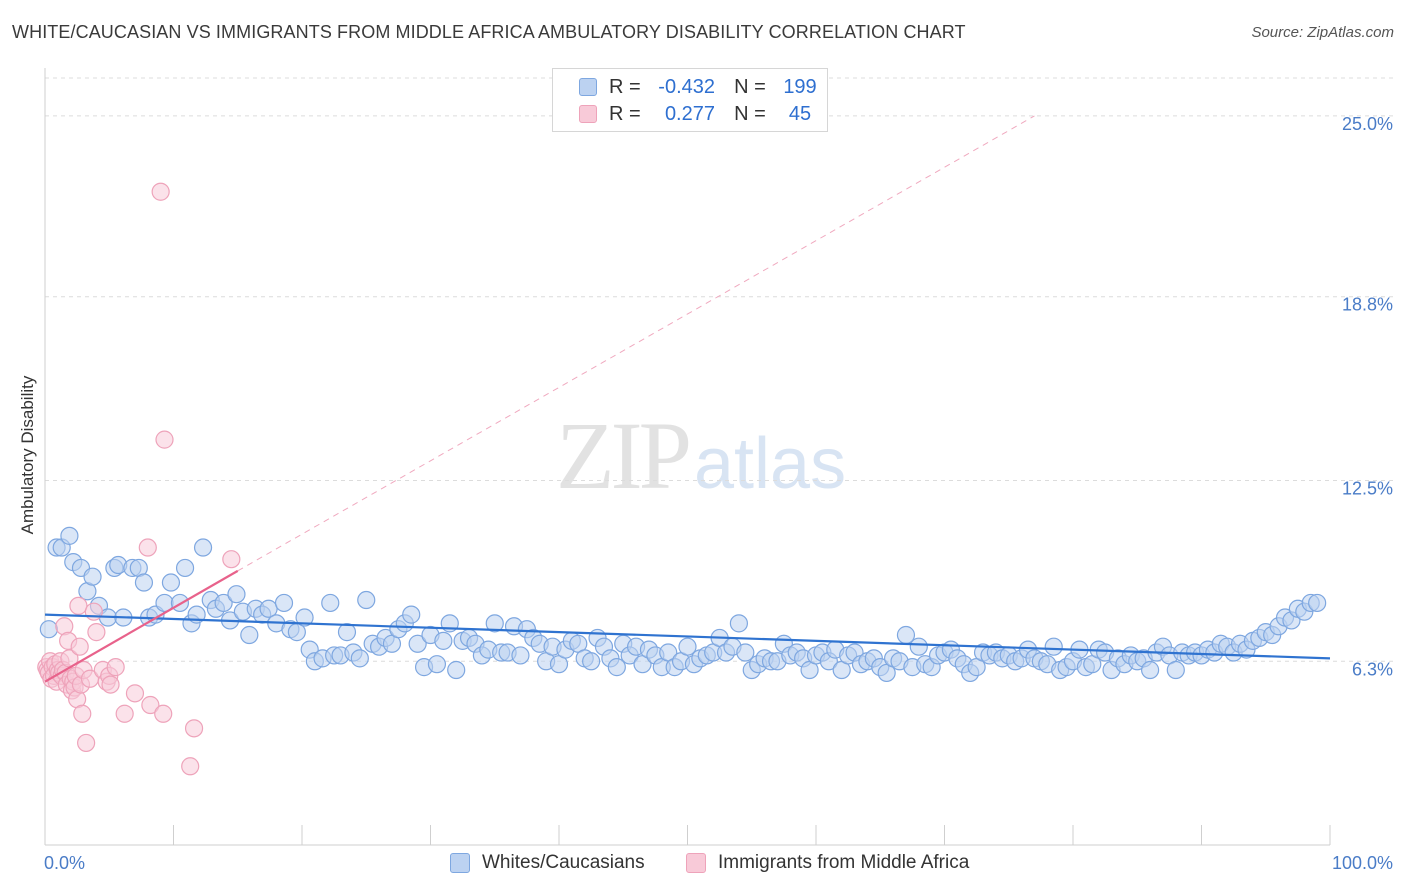 The width and height of the screenshot is (1406, 892). I want to click on trend-line-whites, so click(687, 636).